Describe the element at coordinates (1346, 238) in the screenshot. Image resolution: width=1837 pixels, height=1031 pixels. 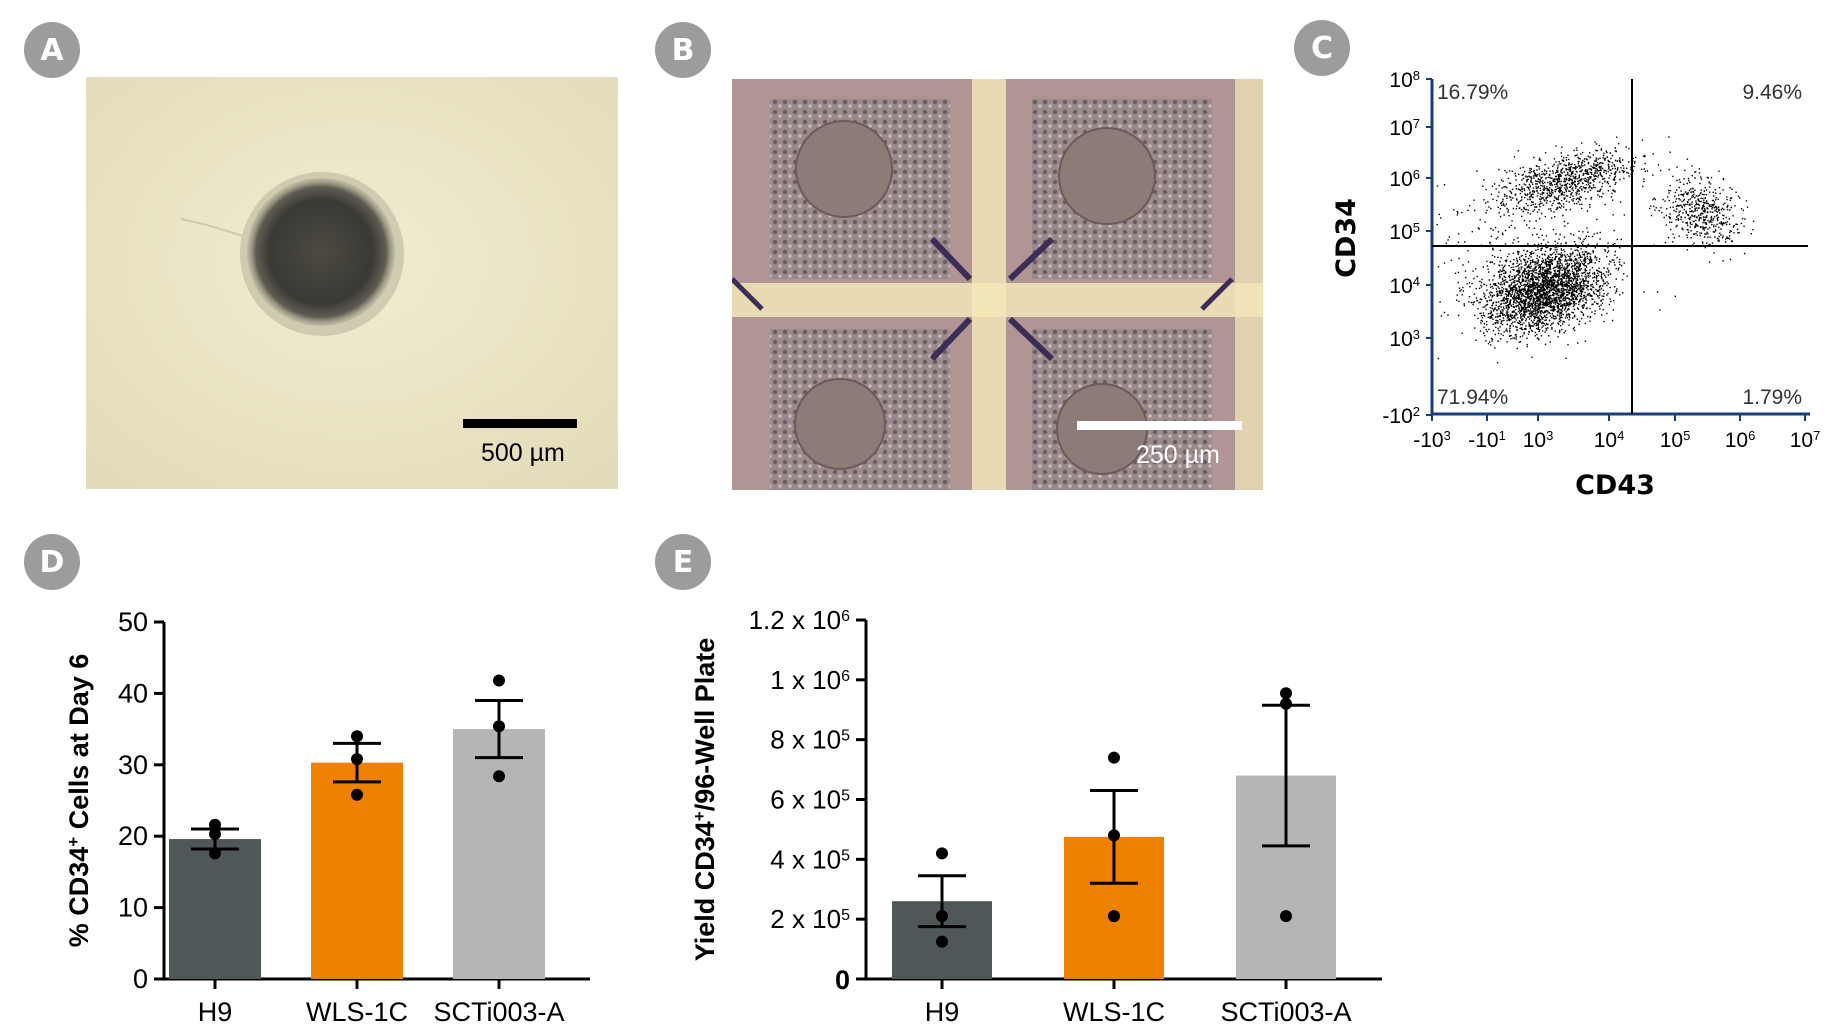
I see `flow-y-axis-label: CD34` at that location.